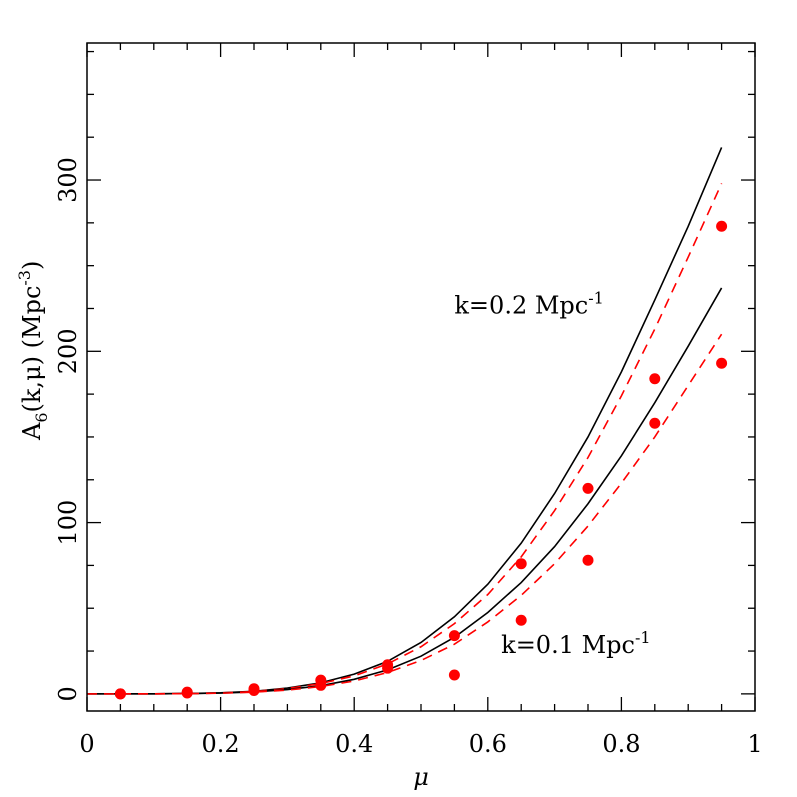 Image resolution: width=797 pixels, height=797 pixels. What do you see at coordinates (621, 744) in the screenshot?
I see `x-tick-label: 0.8` at bounding box center [621, 744].